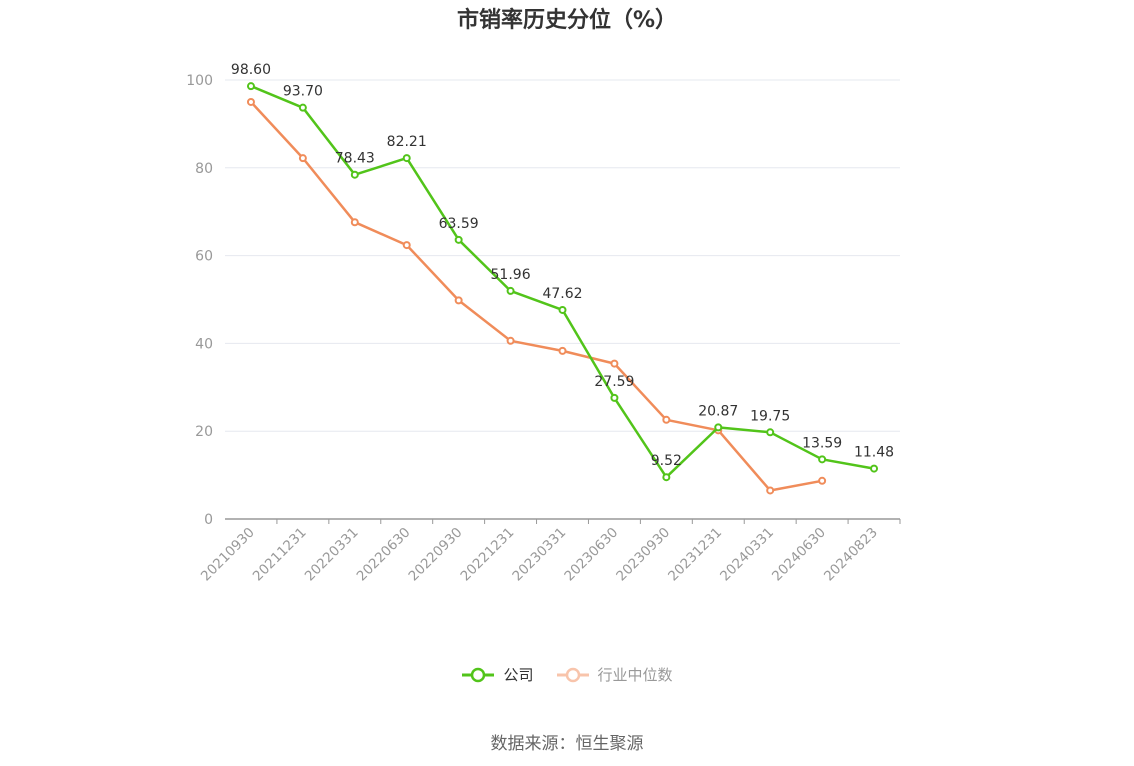 The width and height of the screenshot is (1134, 766). What do you see at coordinates (204, 257) in the screenshot?
I see `y-tick-label-60: 60` at bounding box center [204, 257].